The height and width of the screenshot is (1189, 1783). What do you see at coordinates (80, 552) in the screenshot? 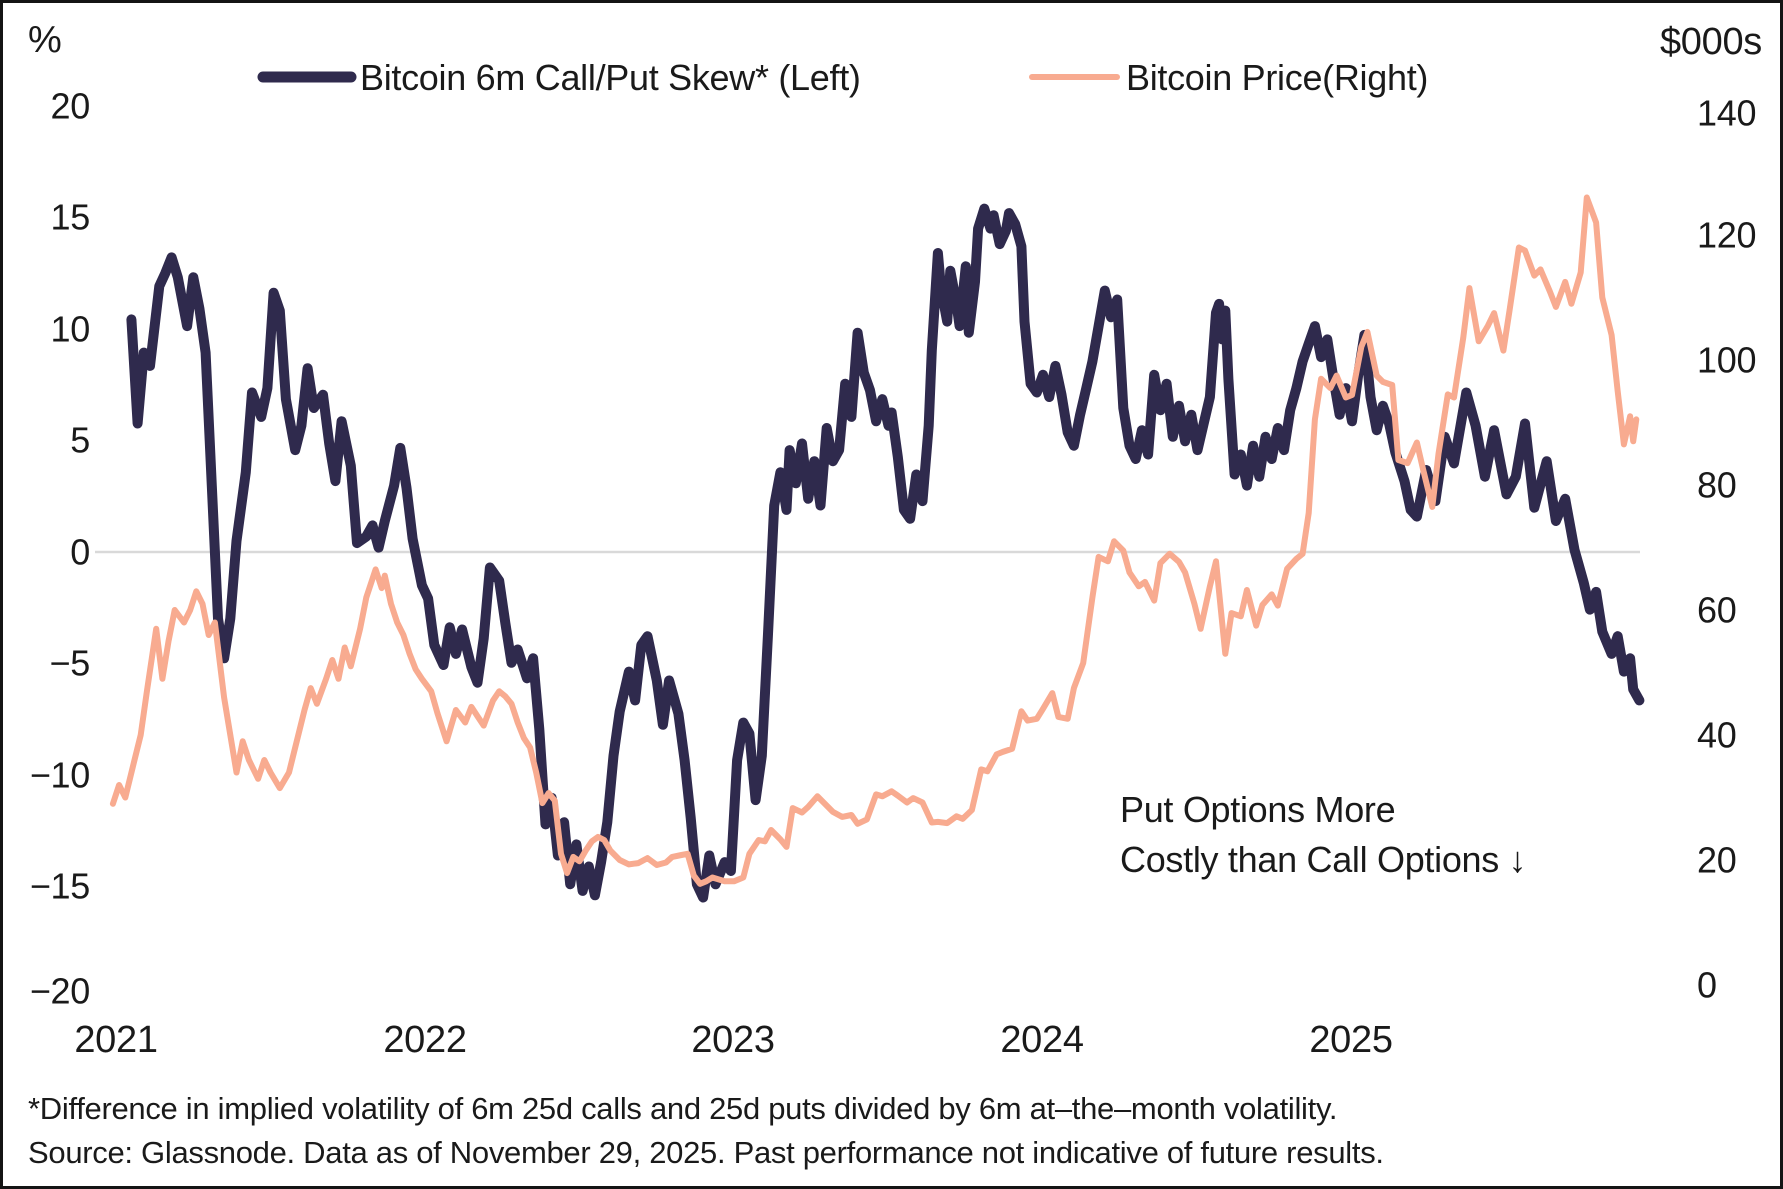
I see `left-tick-0: 0` at bounding box center [80, 552].